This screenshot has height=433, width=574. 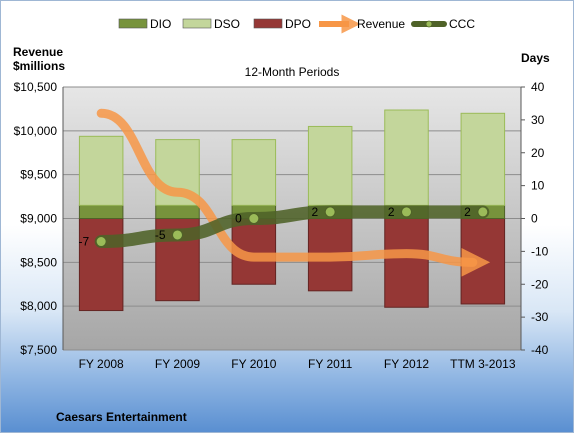 What do you see at coordinates (39, 66) in the screenshot?
I see `left-axis-label: $millions` at bounding box center [39, 66].